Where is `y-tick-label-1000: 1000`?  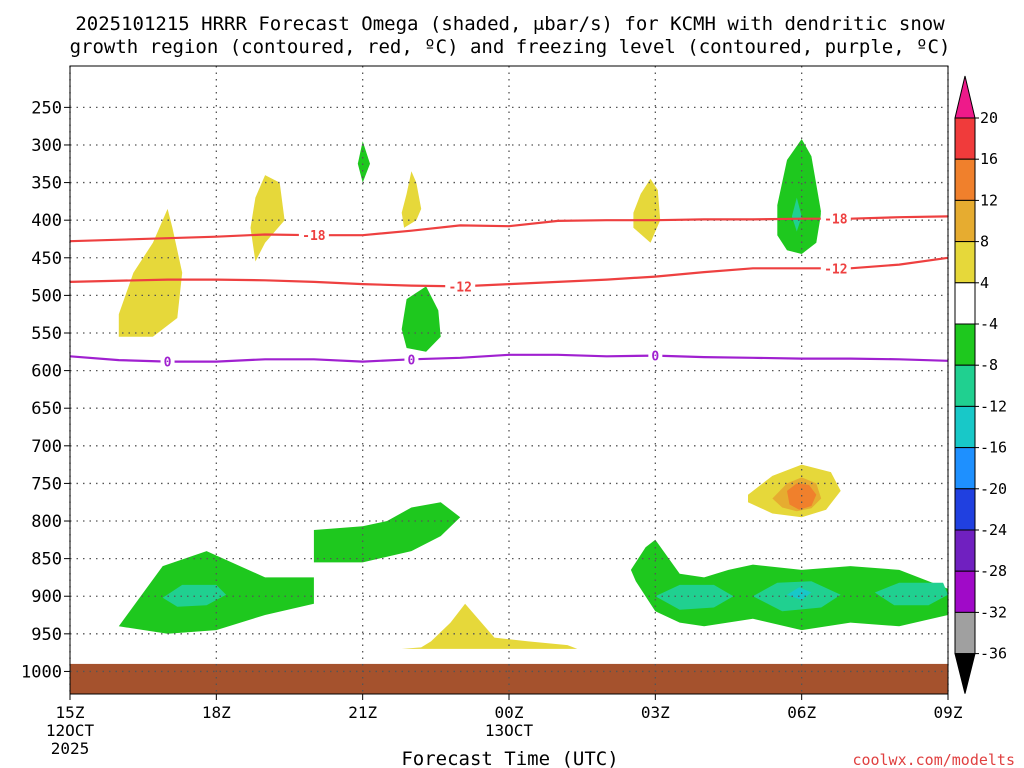
y-tick-label-1000: 1000 is located at coordinates (41, 672).